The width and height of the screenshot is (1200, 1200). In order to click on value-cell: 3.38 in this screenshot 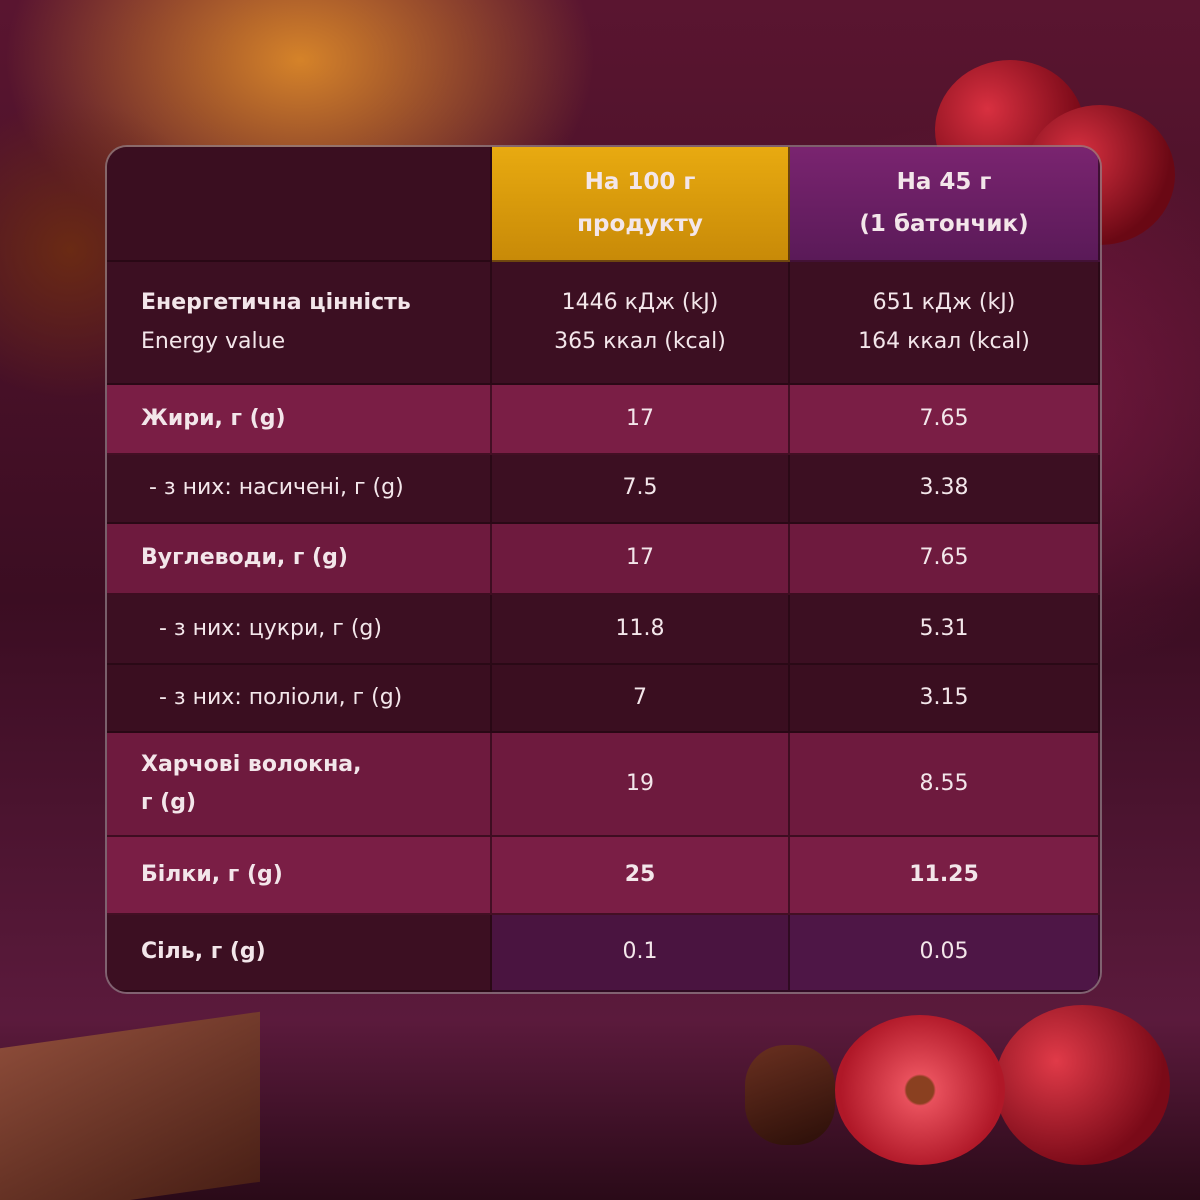, I will do `click(945, 489)`.